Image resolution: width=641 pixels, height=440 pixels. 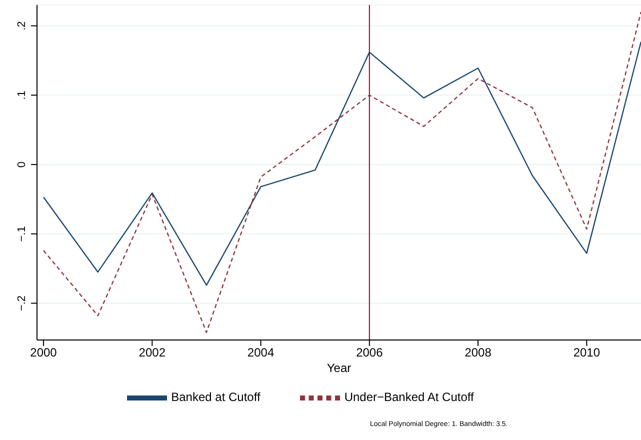 I want to click on x-tick-label: 2004, so click(x=260, y=353).